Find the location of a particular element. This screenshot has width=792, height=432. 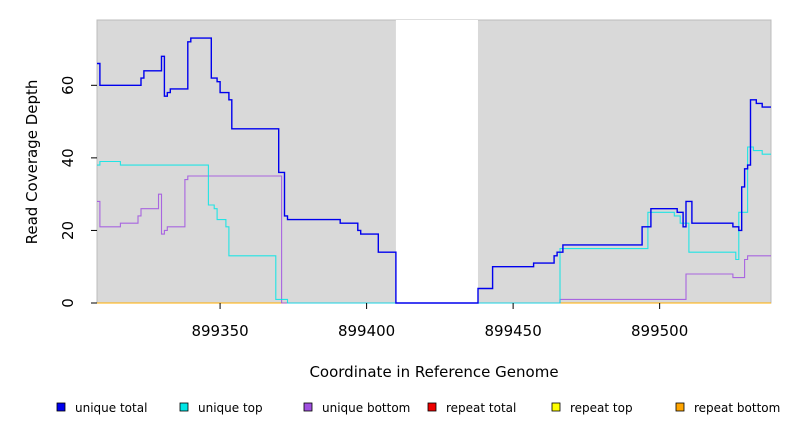

legend-item-repeat-top: repeat top is located at coordinates (592, 408).